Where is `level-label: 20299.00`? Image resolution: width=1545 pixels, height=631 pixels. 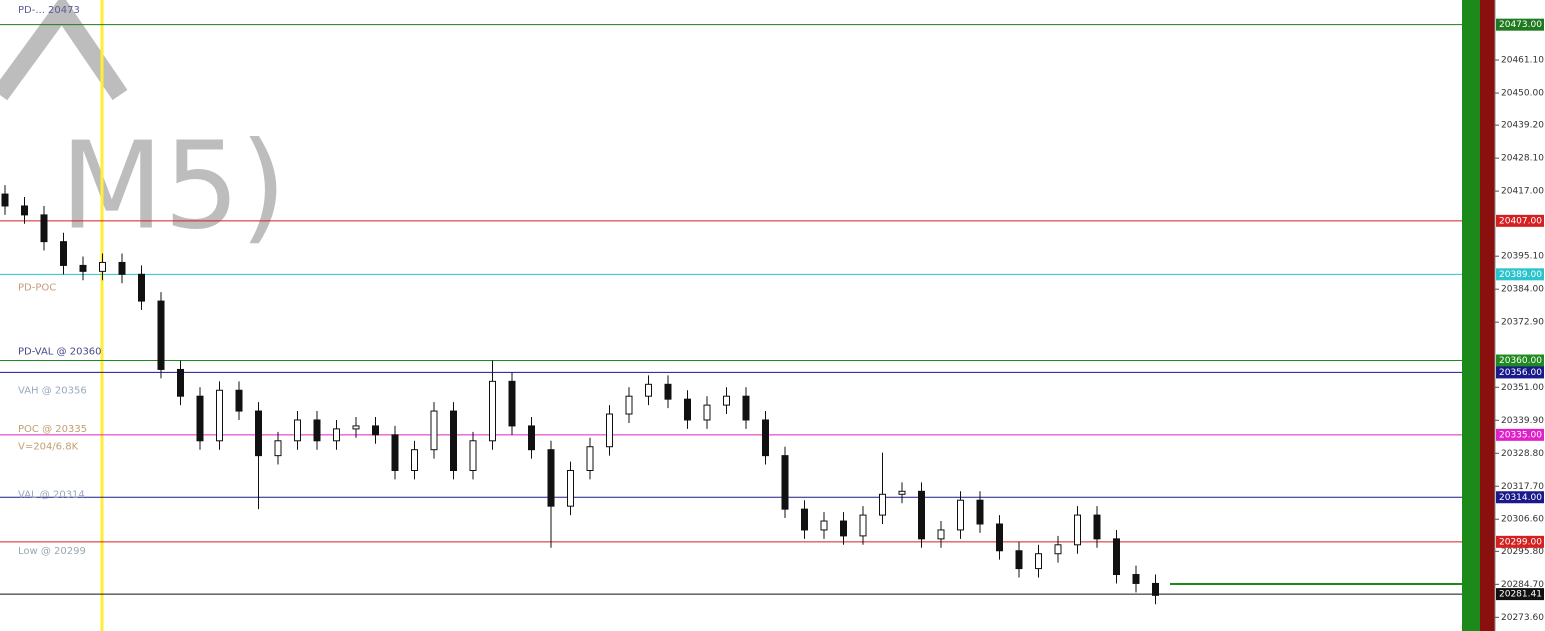
level-label: 20299.00 is located at coordinates (1520, 542).